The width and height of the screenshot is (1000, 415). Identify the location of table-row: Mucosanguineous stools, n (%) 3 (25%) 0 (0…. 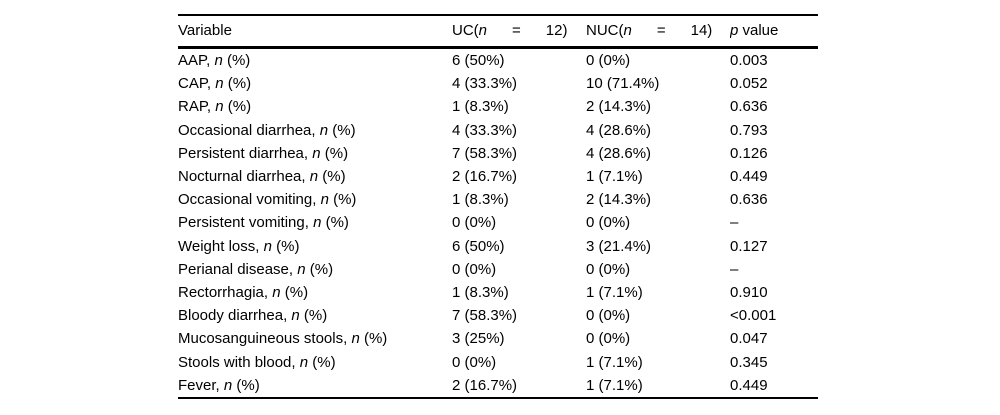
(498, 338).